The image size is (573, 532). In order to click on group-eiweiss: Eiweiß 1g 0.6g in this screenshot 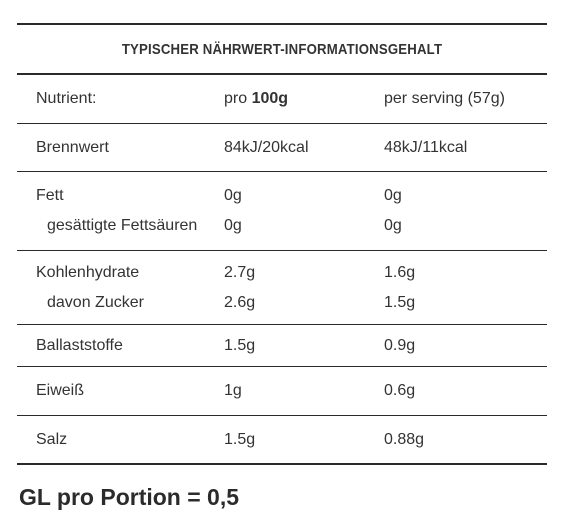, I will do `click(282, 390)`.